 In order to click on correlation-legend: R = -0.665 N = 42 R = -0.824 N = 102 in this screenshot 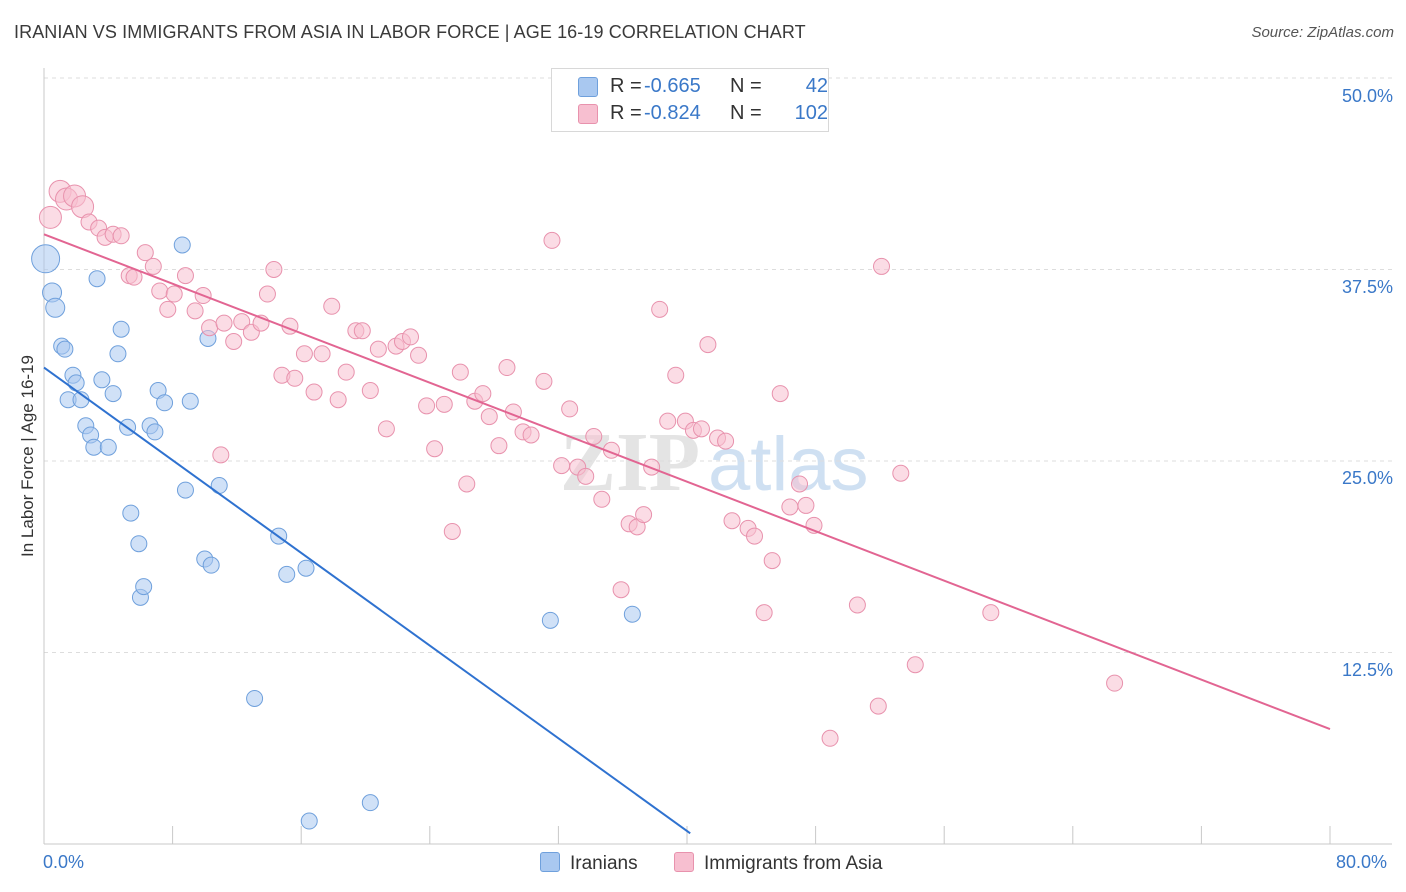, I will do `click(690, 100)`.